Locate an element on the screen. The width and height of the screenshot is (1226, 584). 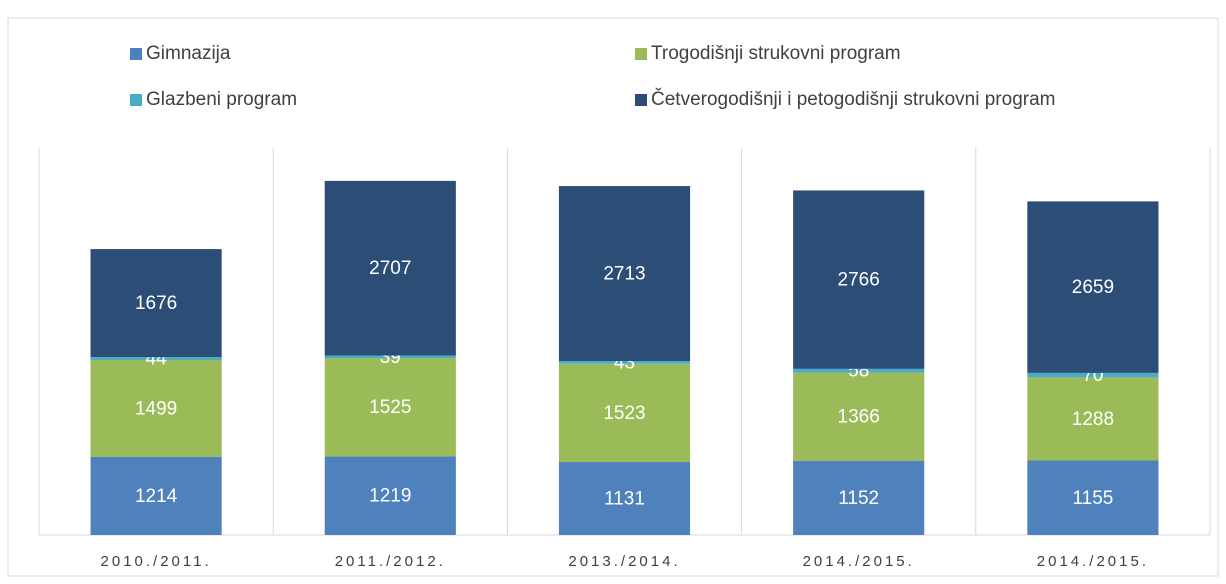
data-label: 1214 is located at coordinates (156, 496).